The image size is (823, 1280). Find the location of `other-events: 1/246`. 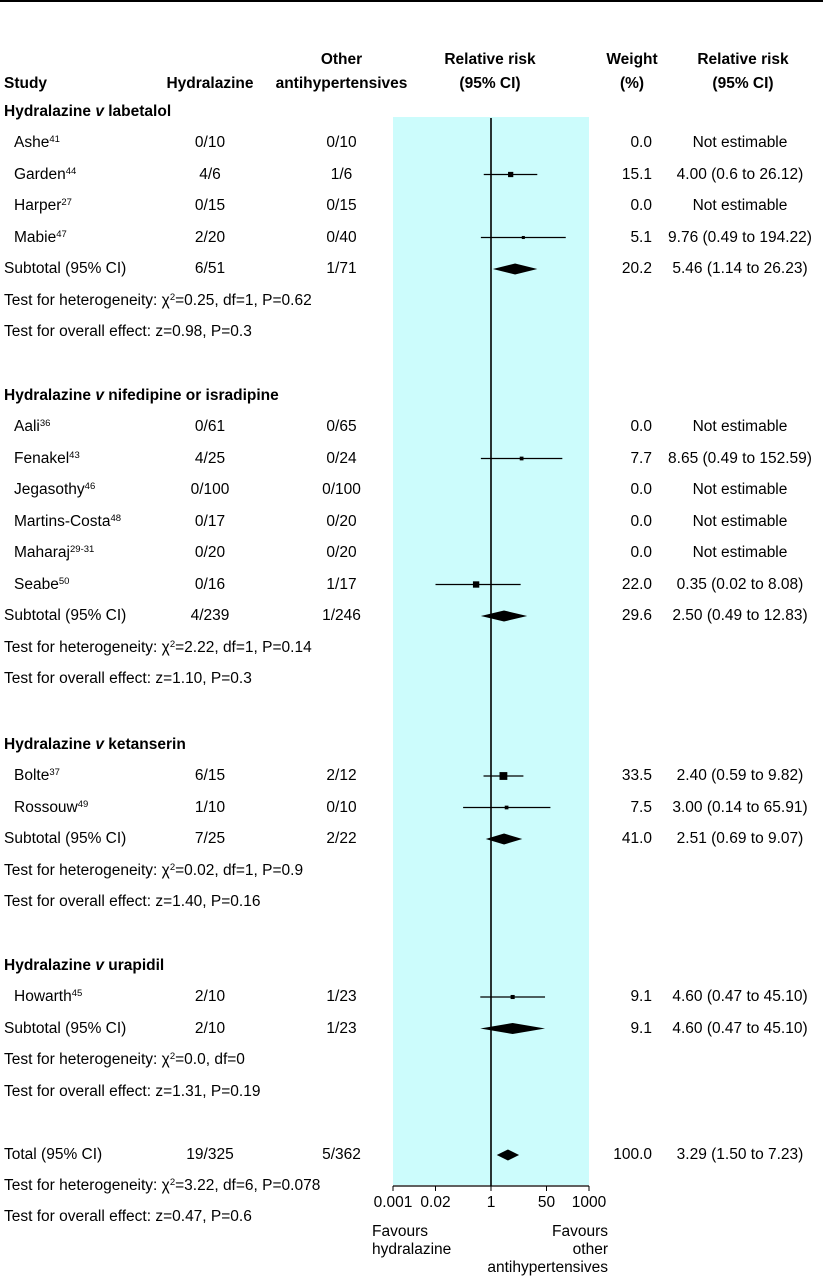

other-events: 1/246 is located at coordinates (341, 615).